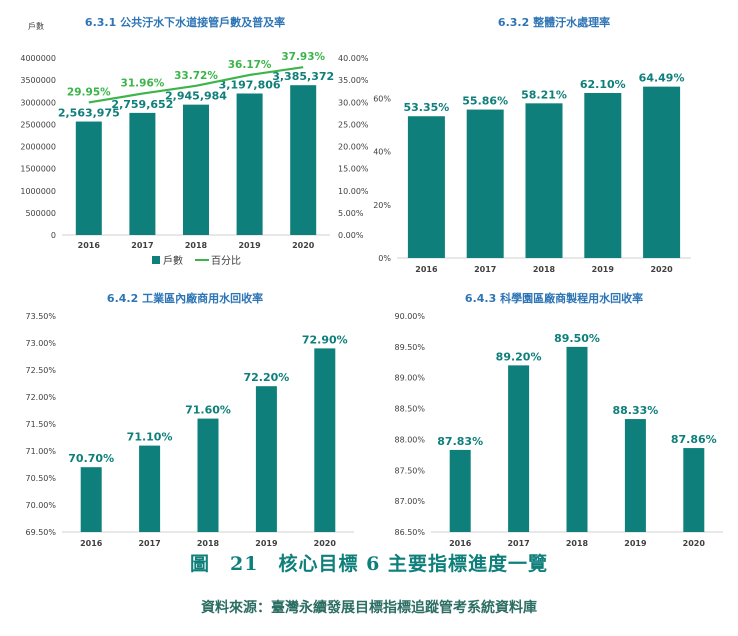  I want to click on y-tick-label: 0%, so click(384, 258).